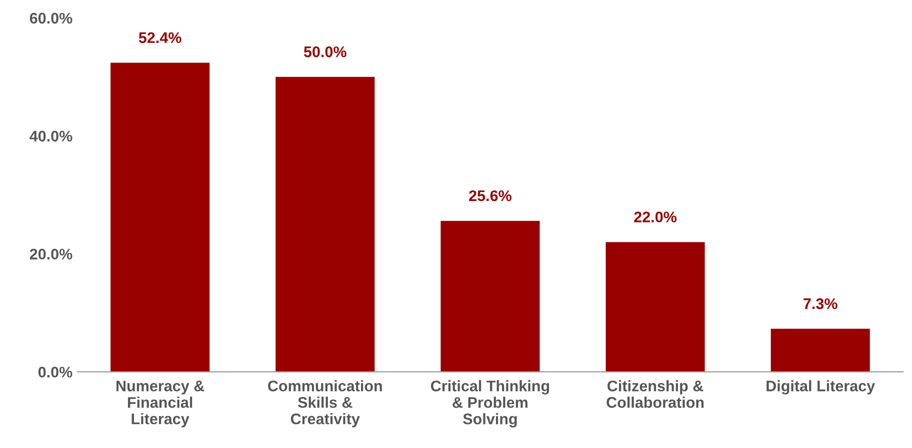 The image size is (912, 448). I want to click on y-tick-label: 0.0%, so click(55, 372).